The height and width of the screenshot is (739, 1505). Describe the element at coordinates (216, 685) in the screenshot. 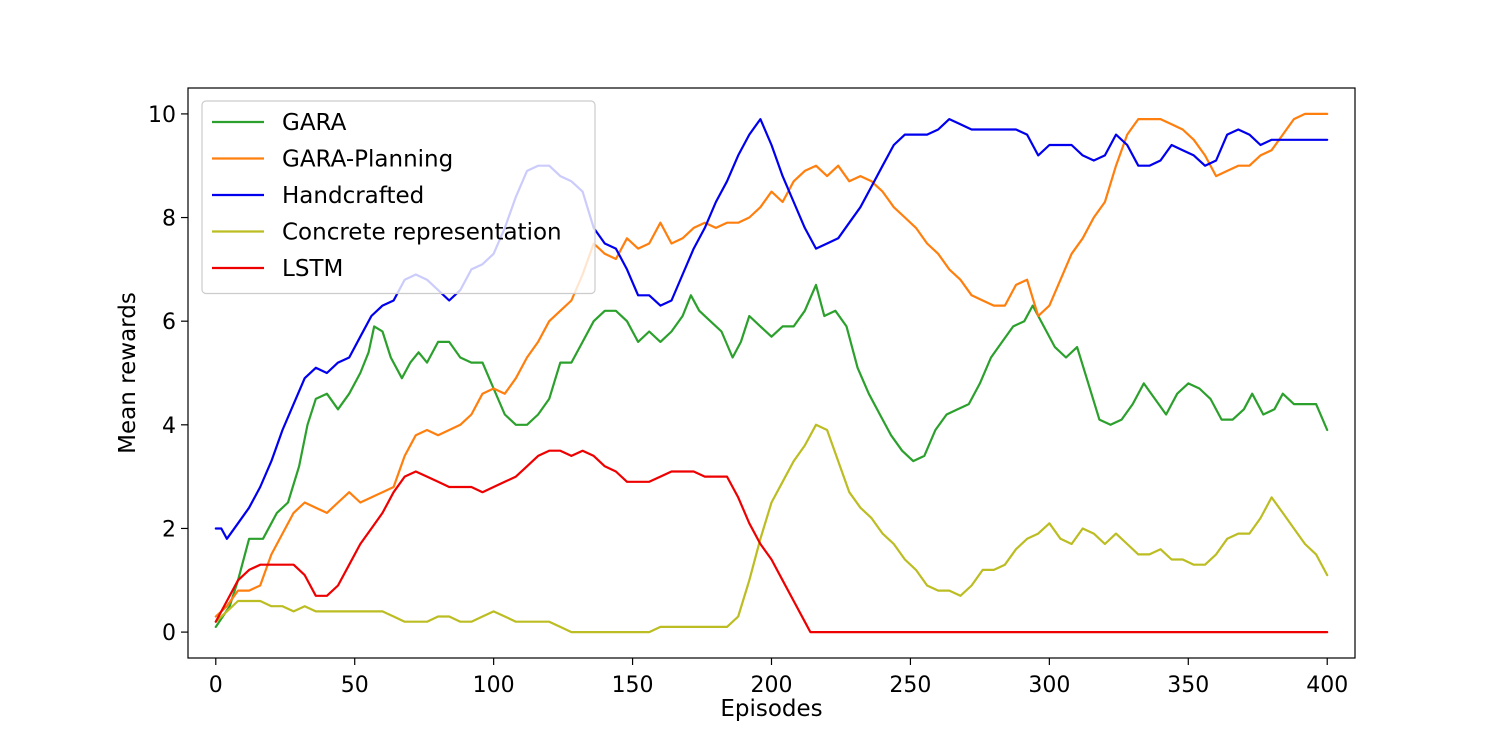

I see `x-tick-label: 0` at that location.